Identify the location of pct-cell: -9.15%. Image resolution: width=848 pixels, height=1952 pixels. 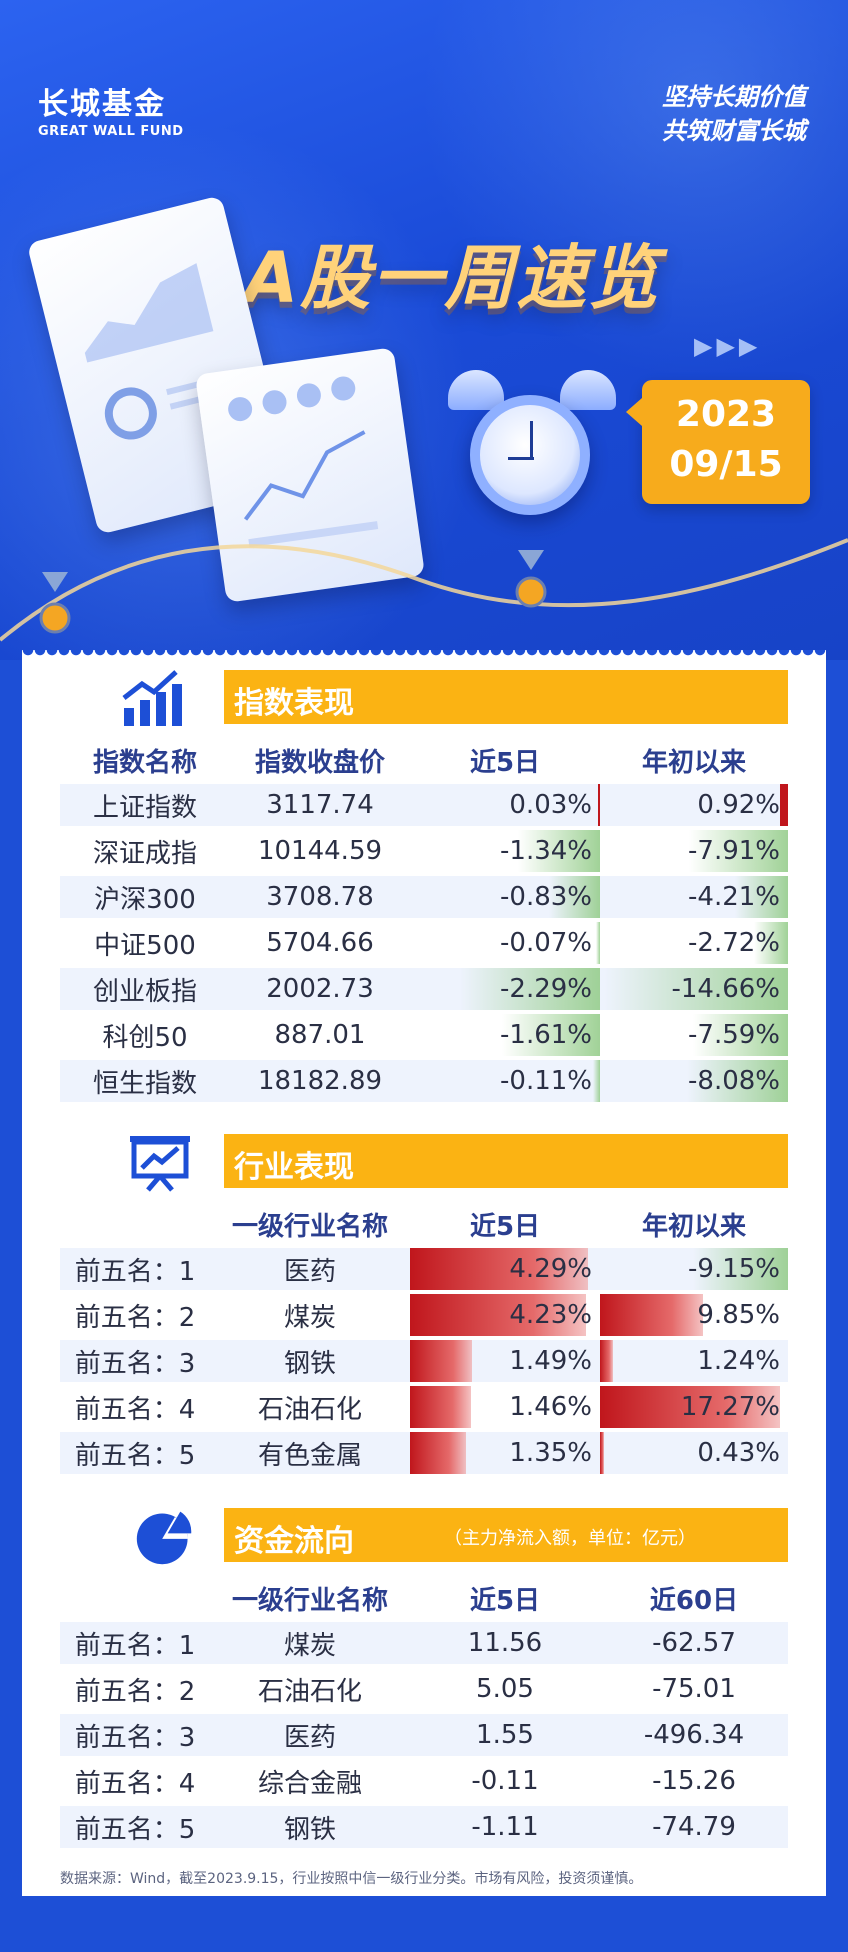
(694, 1269).